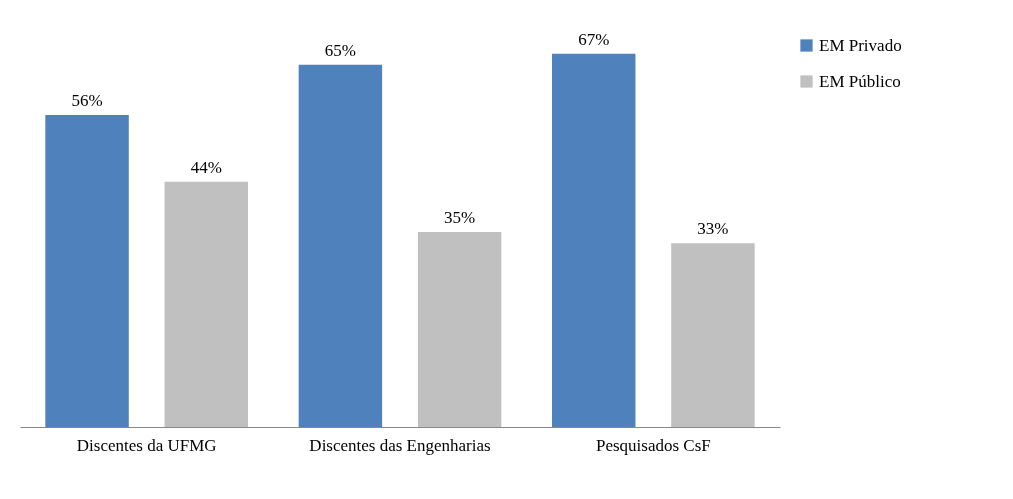 Image resolution: width=1013 pixels, height=499 pixels. What do you see at coordinates (653, 445) in the screenshot?
I see `x-tick-label: Pesquisados CsF` at bounding box center [653, 445].